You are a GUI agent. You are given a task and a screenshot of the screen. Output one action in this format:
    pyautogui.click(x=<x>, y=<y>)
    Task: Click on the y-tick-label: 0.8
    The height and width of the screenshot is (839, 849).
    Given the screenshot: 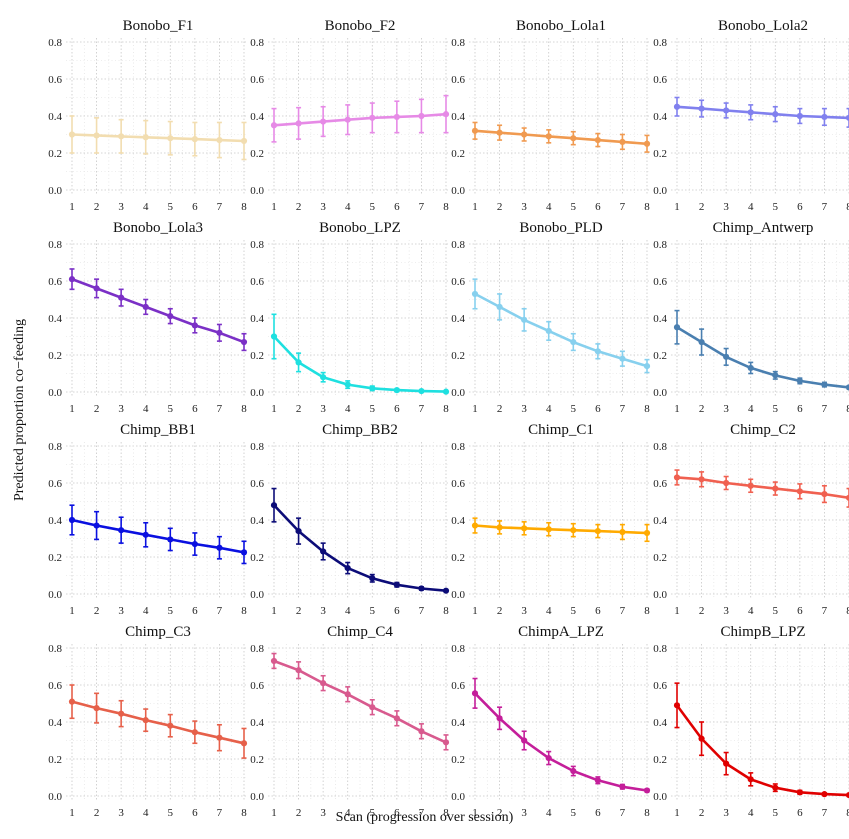 What is the action you would take?
    pyautogui.click(x=458, y=447)
    